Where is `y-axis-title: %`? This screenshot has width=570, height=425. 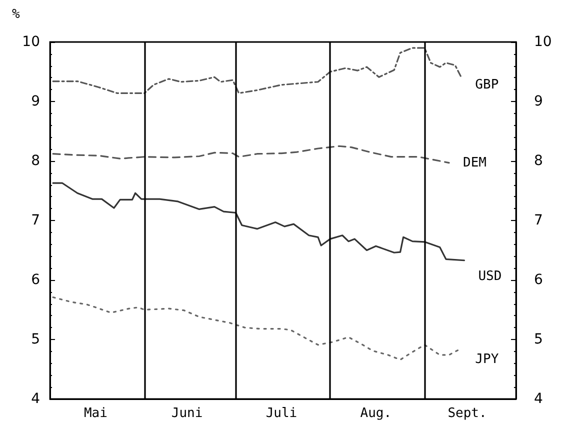 y-axis-title: % is located at coordinates (16, 14).